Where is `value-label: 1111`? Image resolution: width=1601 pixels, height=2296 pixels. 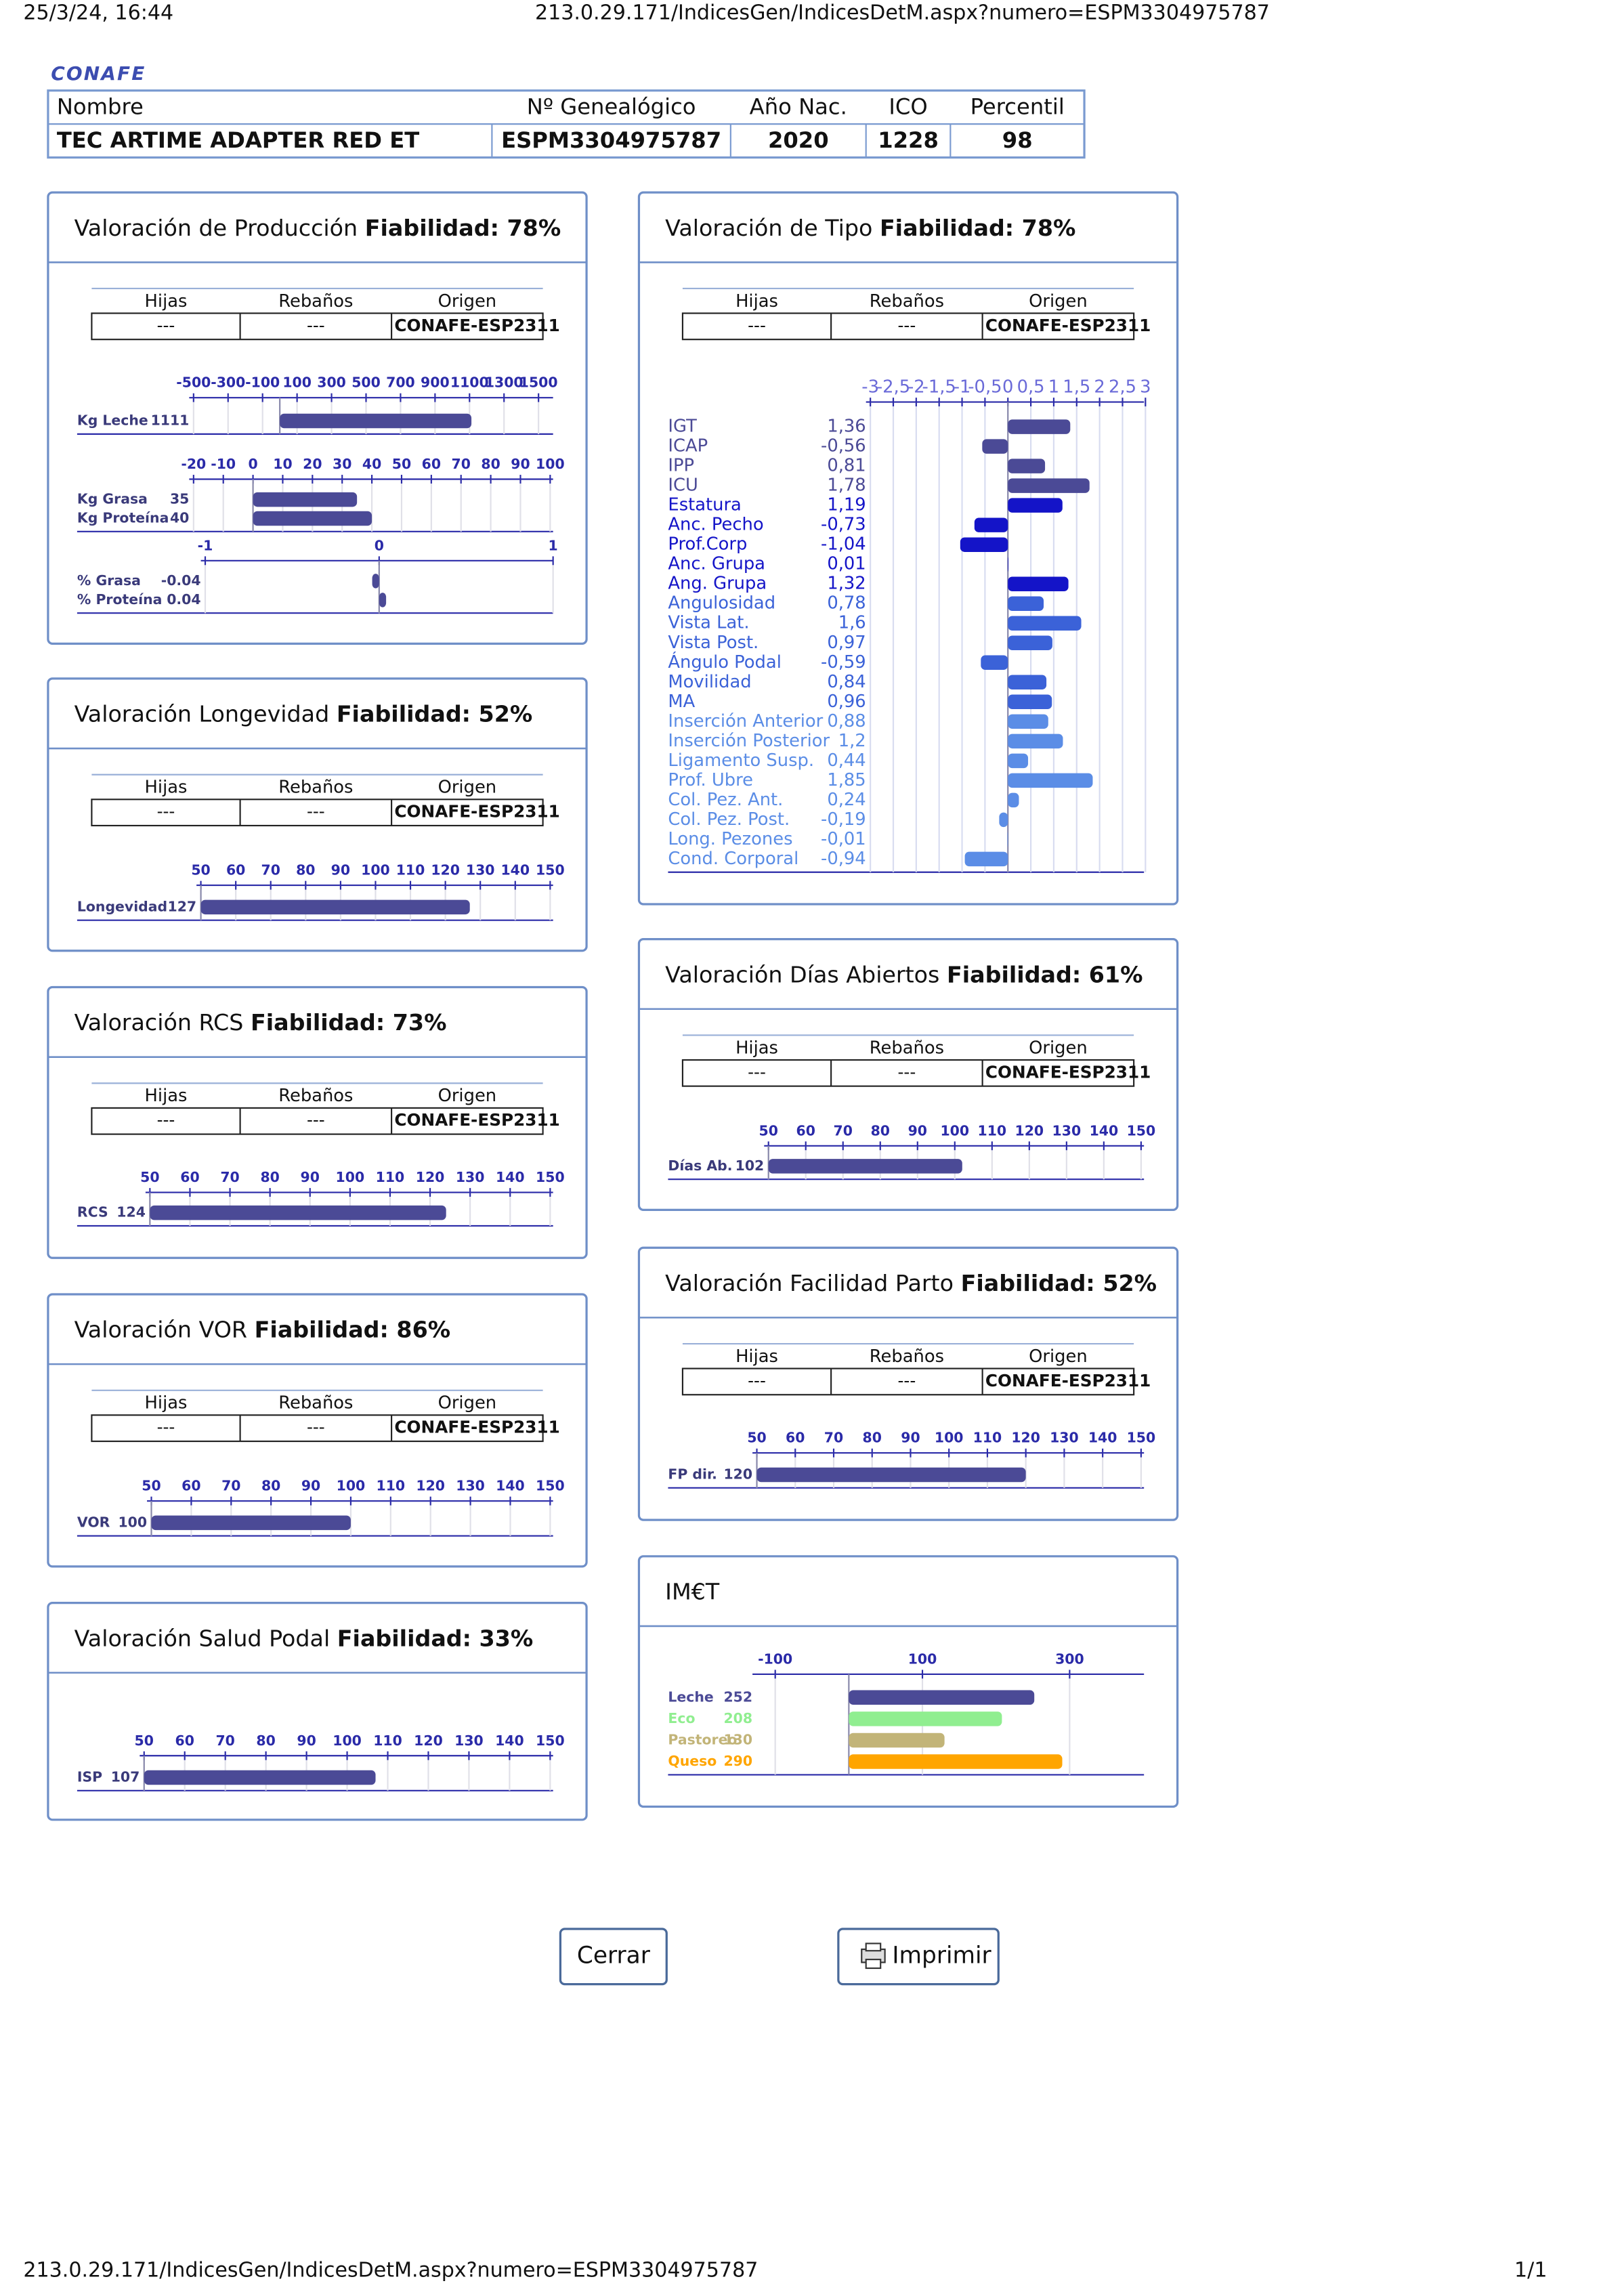 value-label: 1111 is located at coordinates (170, 420).